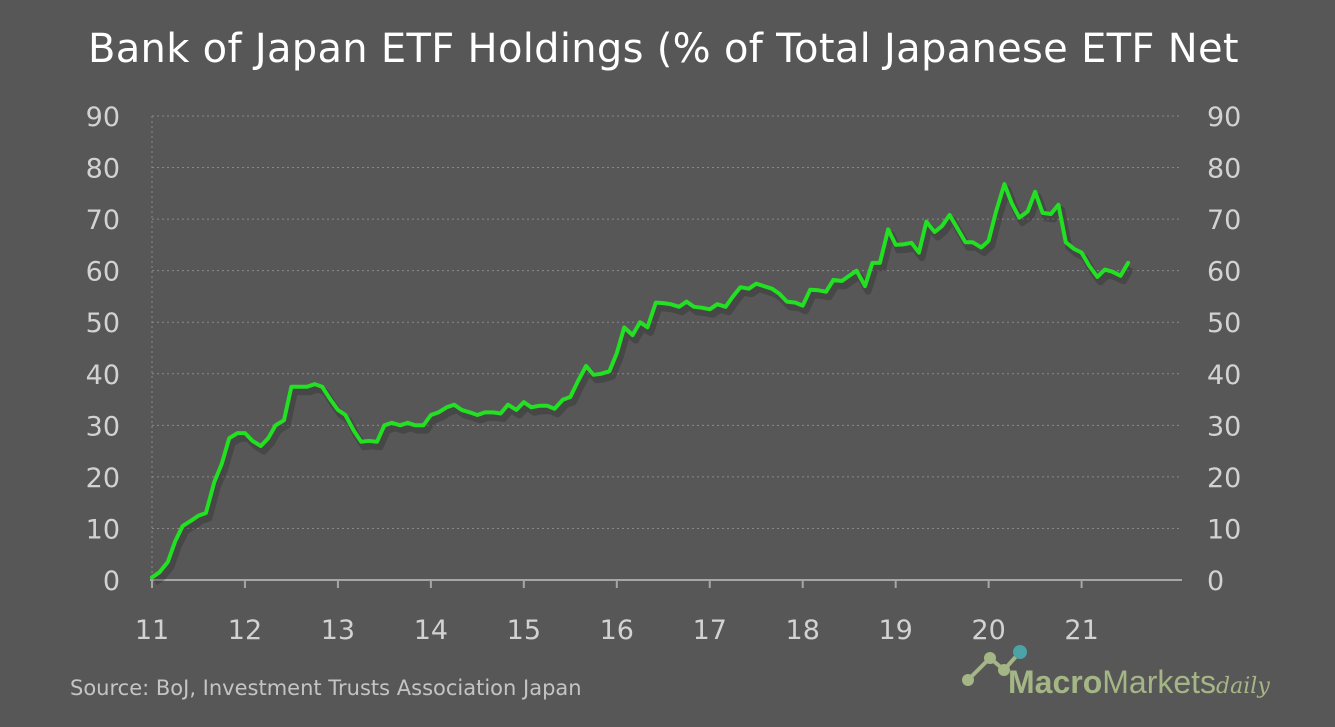 The height and width of the screenshot is (727, 1335). I want to click on x-tick-label: 20, so click(988, 630).